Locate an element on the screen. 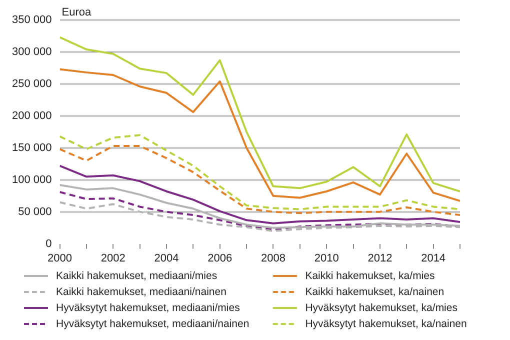  y-tick-label: 250 000 is located at coordinates (32, 84).